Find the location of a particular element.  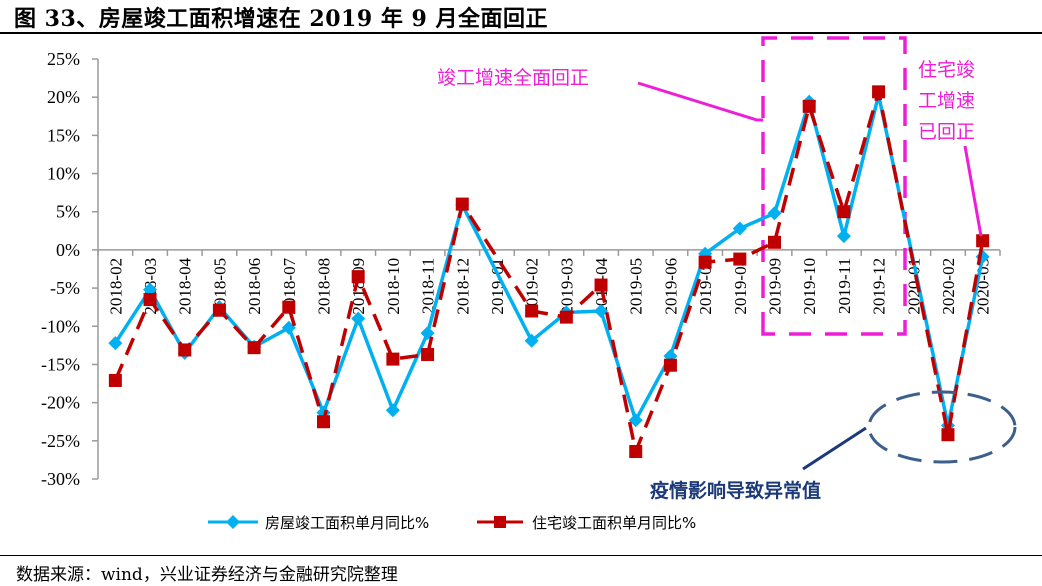

legend-square-icon is located at coordinates (500, 522).